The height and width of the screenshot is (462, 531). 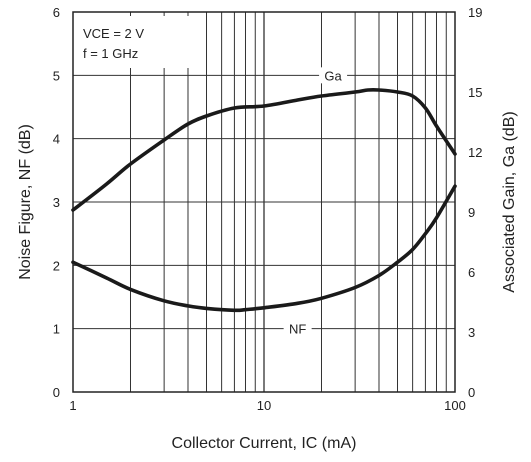 What do you see at coordinates (264, 405) in the screenshot?
I see `x-tick-label-1: 10` at bounding box center [264, 405].